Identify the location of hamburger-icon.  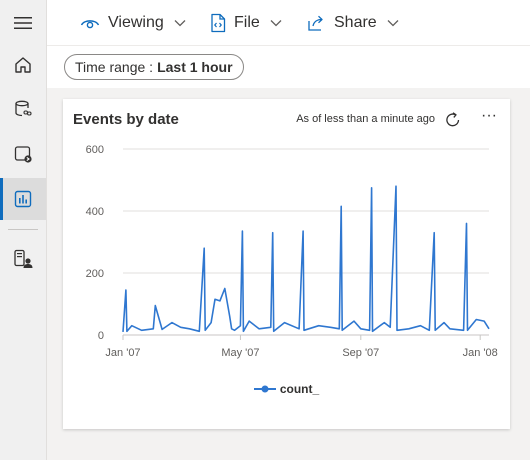
(23, 23).